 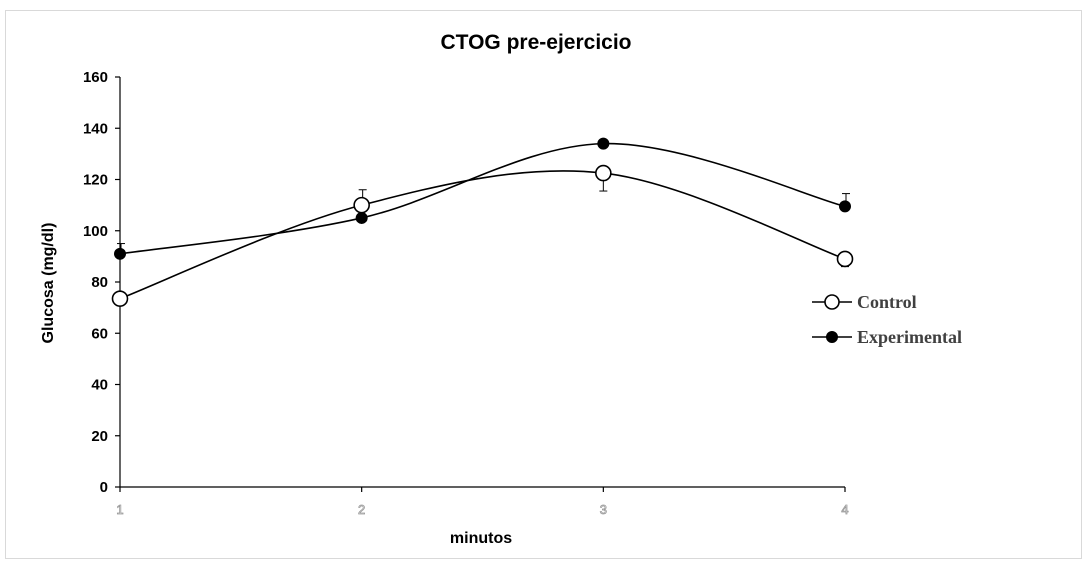 I want to click on y-axis: 0 20 40 60 80 100 120 140 160, so click(x=102, y=282).